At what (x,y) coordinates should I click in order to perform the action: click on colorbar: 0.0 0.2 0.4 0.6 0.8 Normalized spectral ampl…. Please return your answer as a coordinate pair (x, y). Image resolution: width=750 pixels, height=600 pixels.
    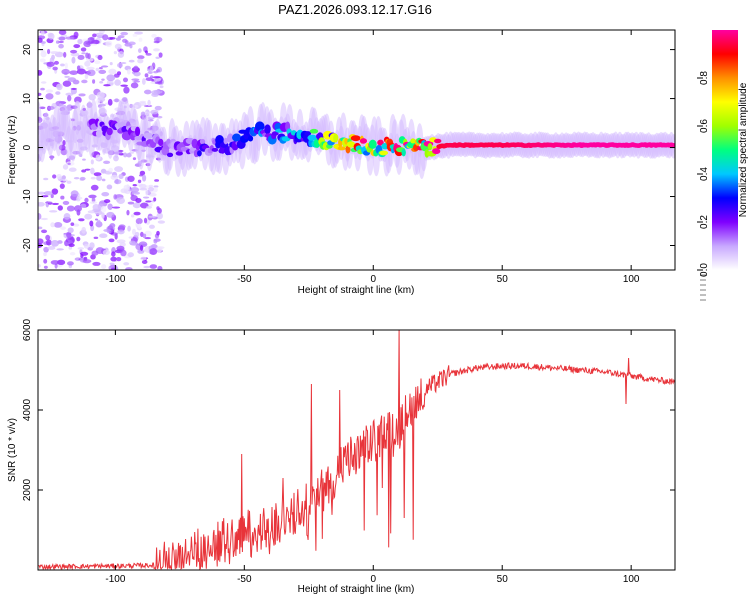
    Looking at the image, I should click on (723, 165).